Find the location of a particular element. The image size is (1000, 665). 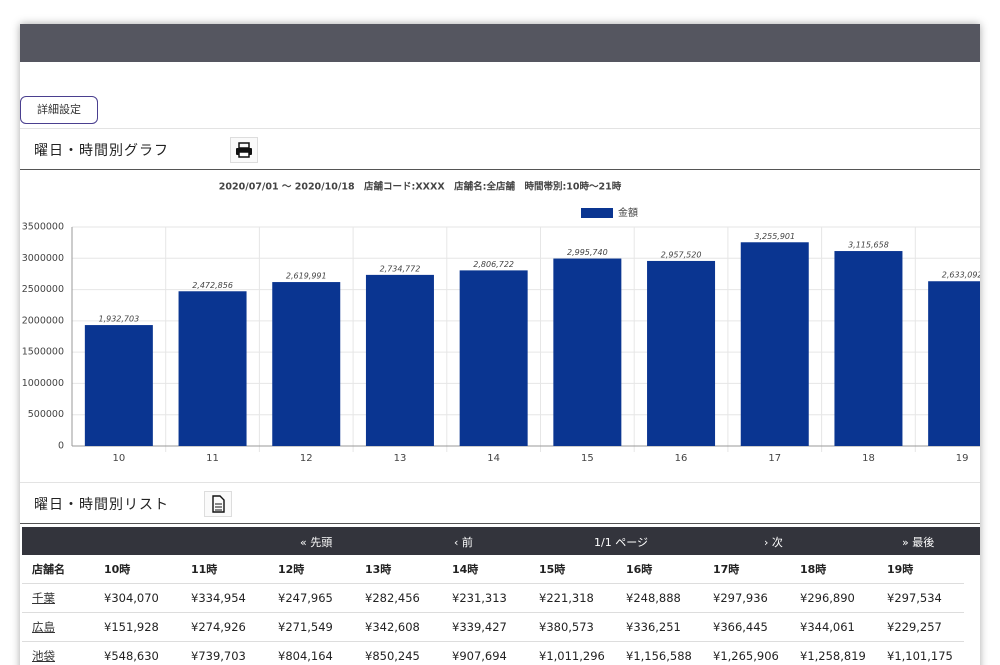

cell: ¥548,630 is located at coordinates (137, 653).